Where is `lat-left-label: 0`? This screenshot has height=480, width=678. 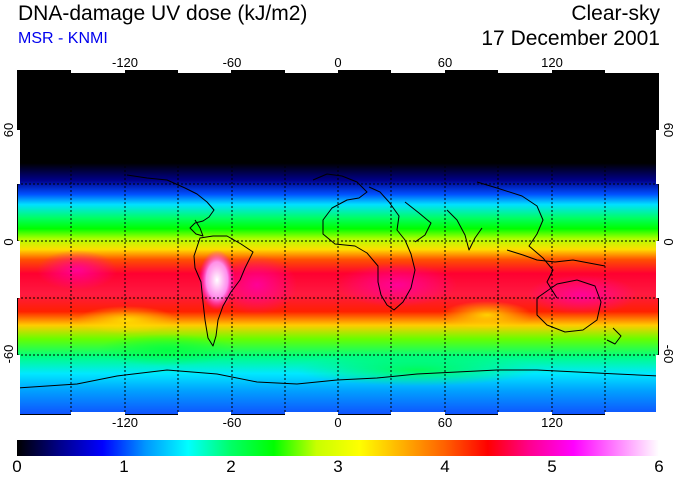
lat-left-label: 0 is located at coordinates (8, 242).